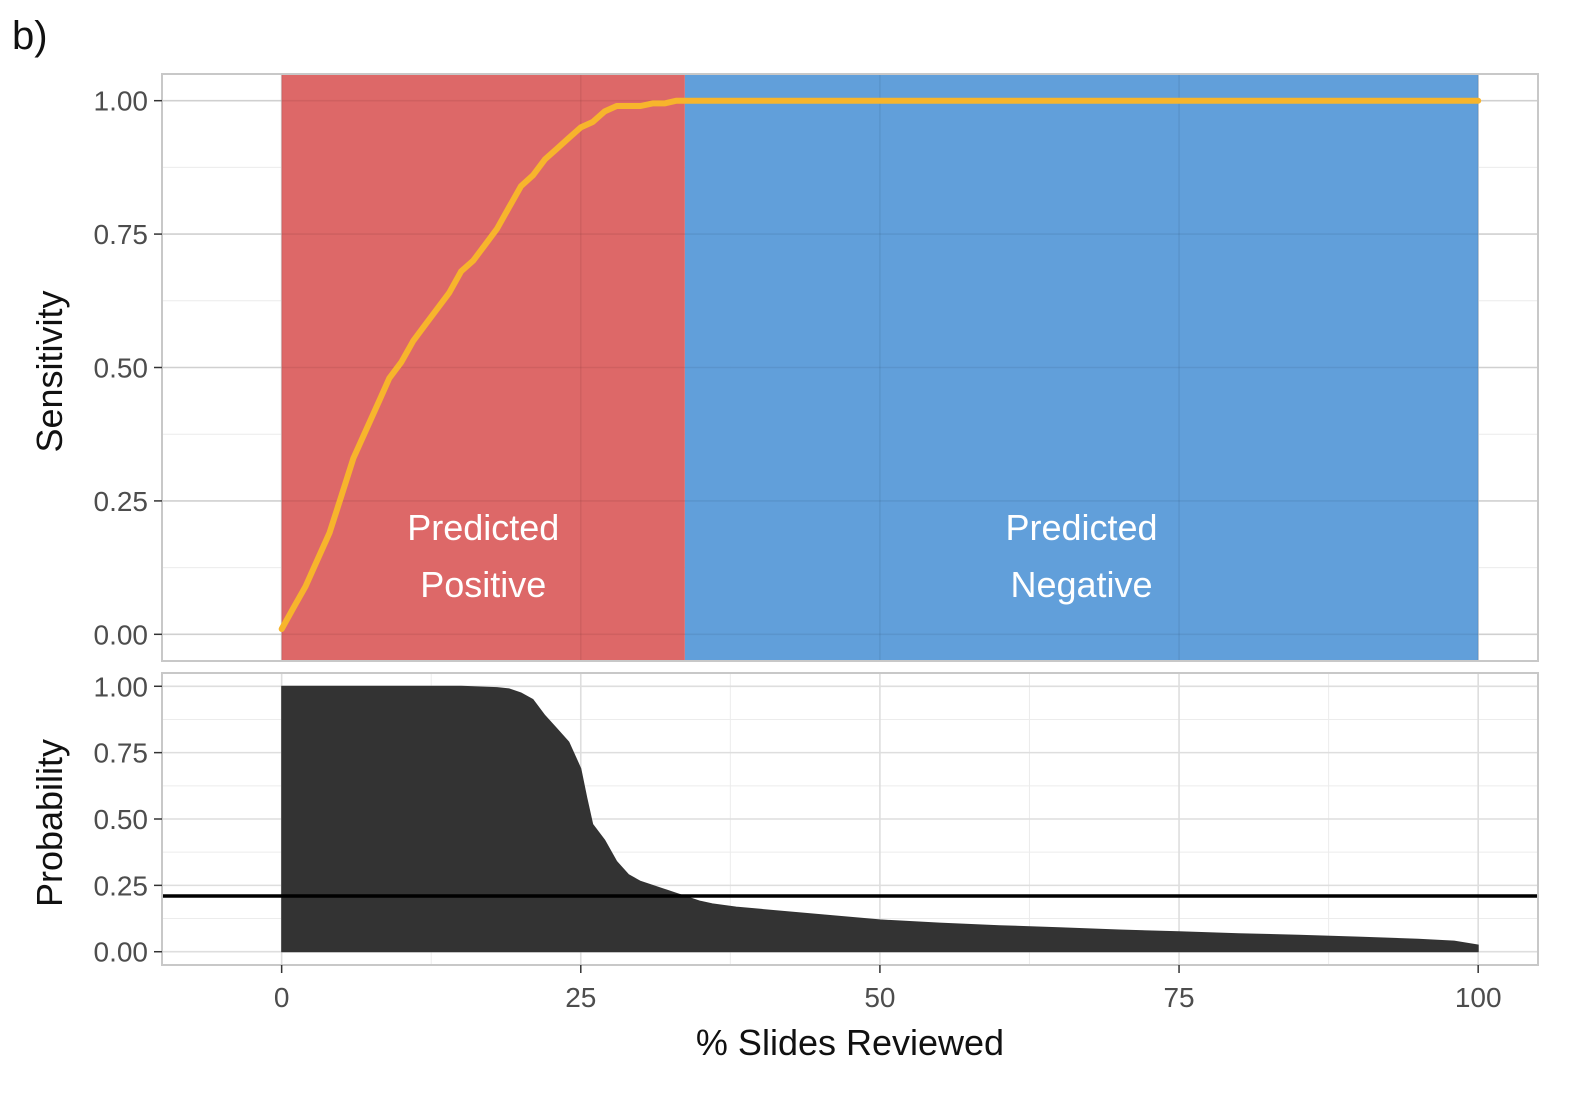 The height and width of the screenshot is (1120, 1580). What do you see at coordinates (49, 371) in the screenshot?
I see `sensitivity-axis-title: Sensitivity` at bounding box center [49, 371].